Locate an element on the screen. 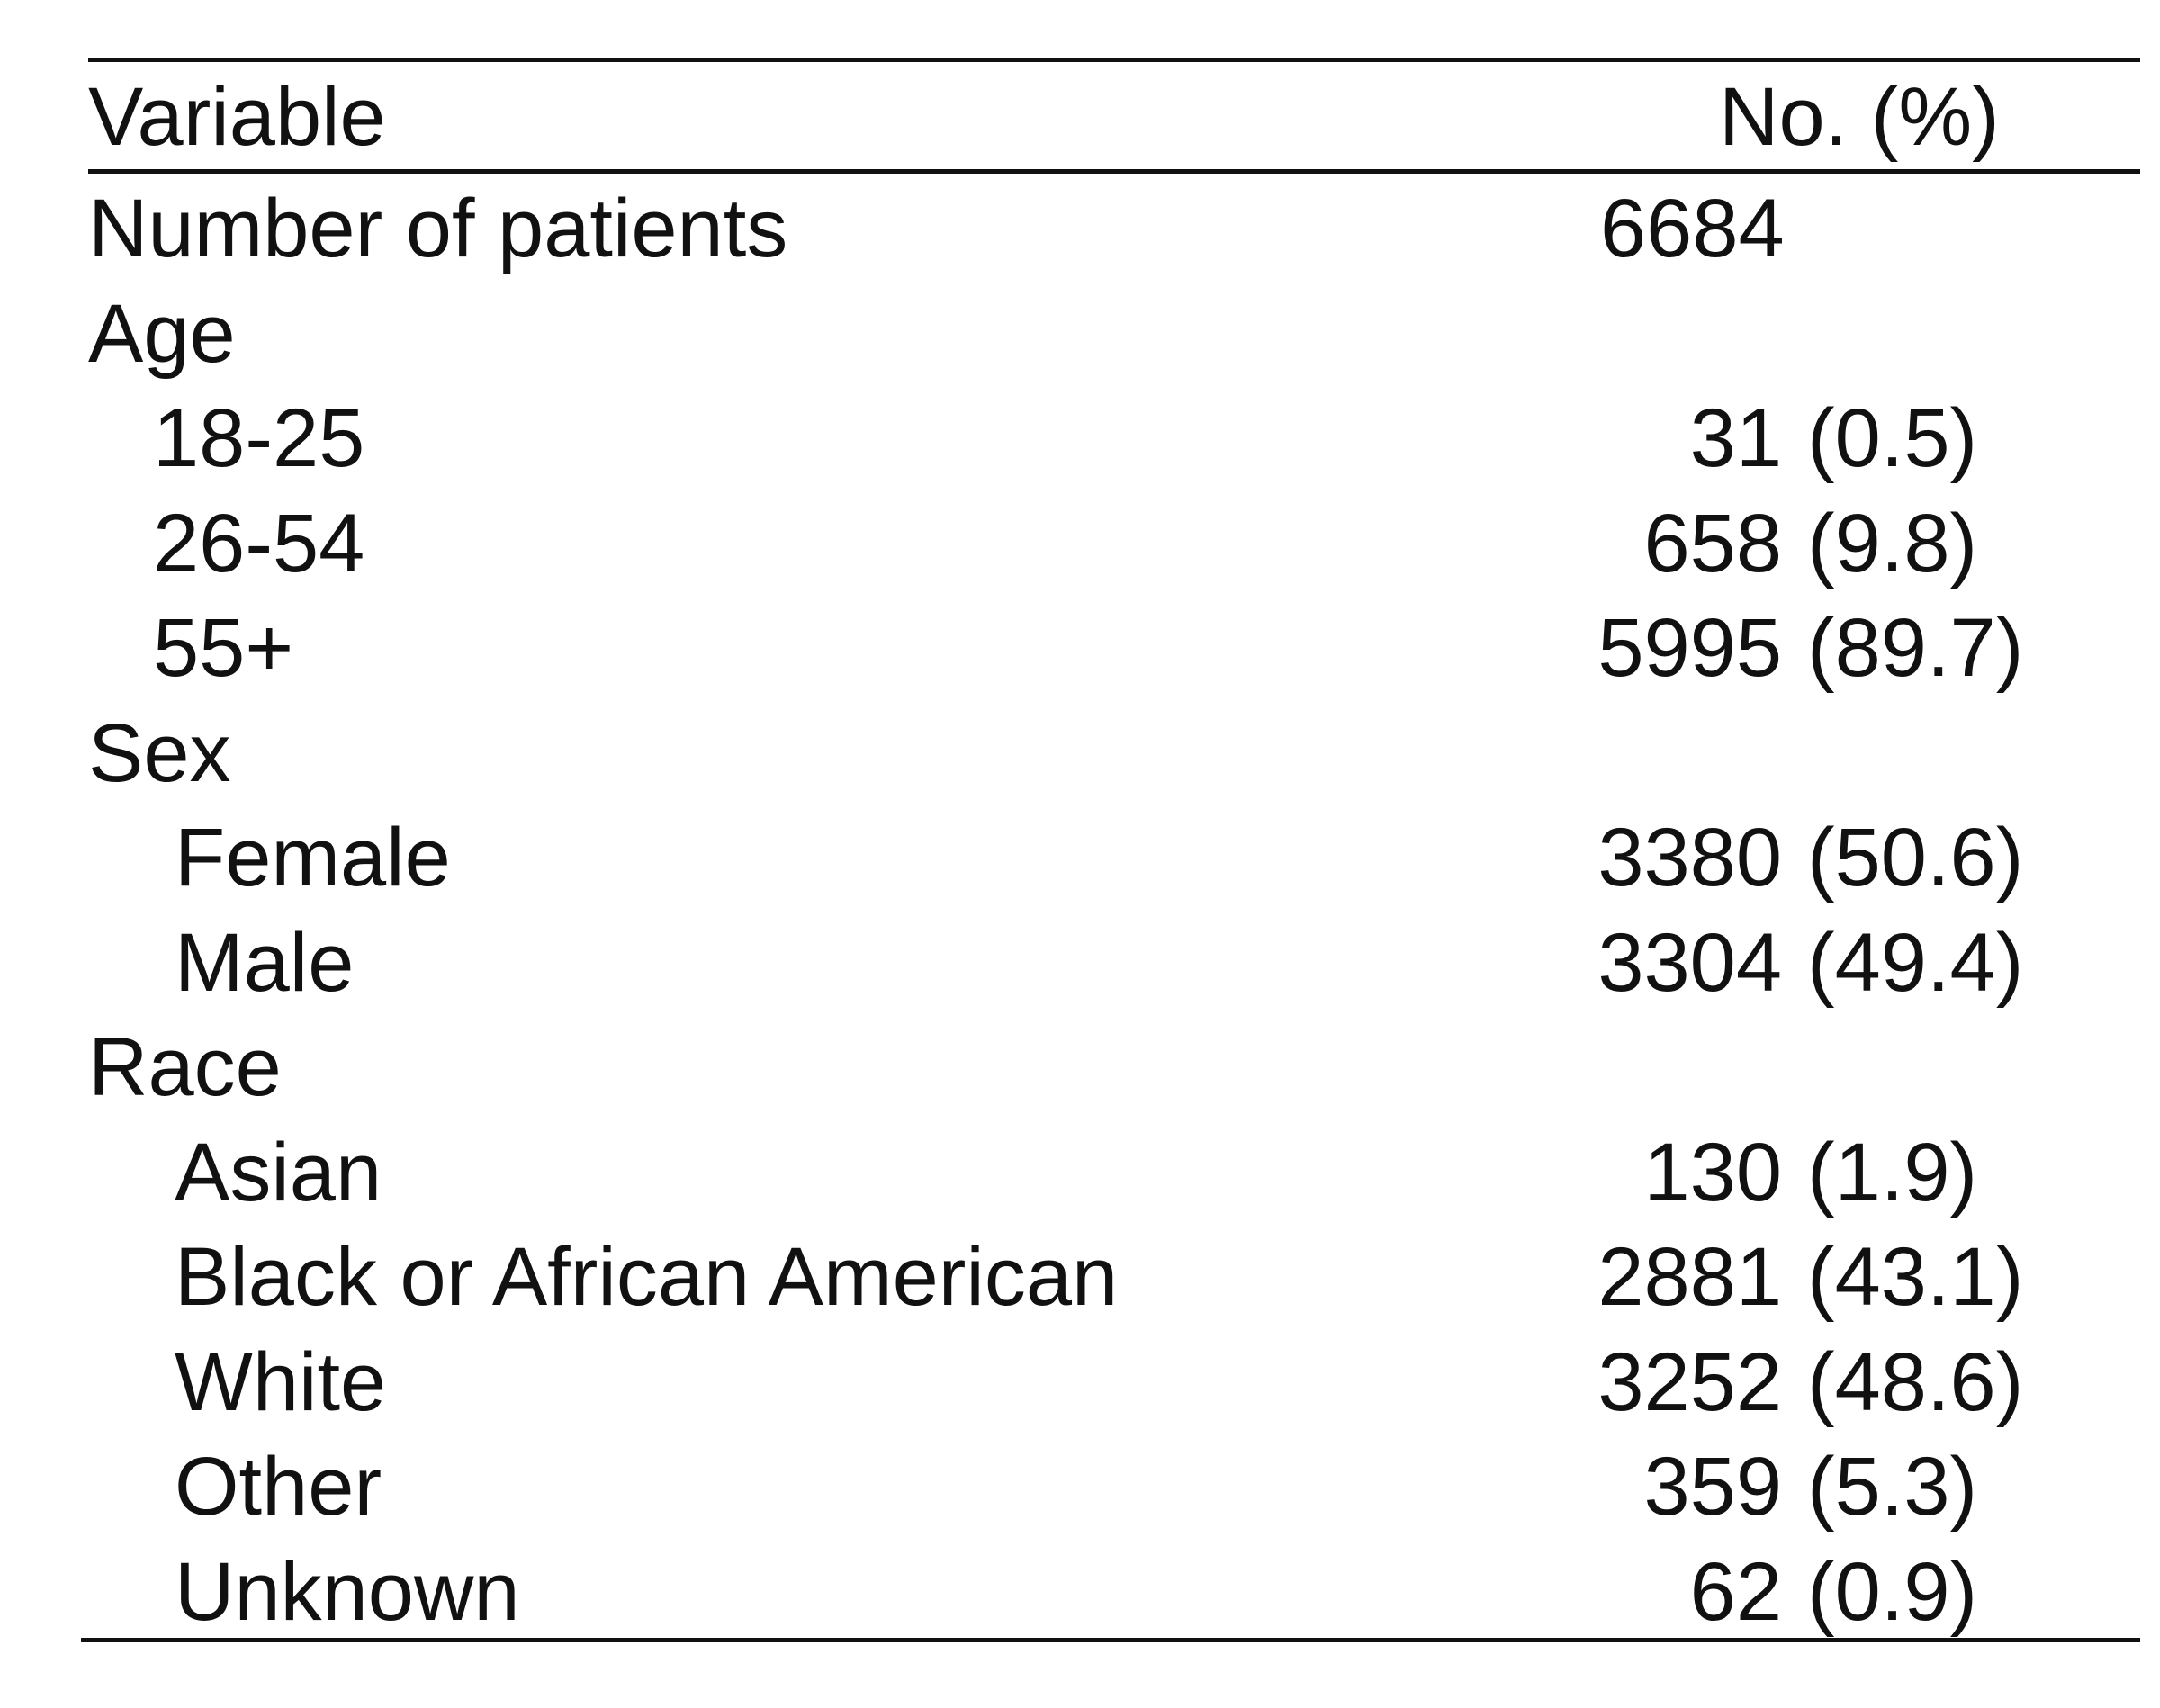  row-label: Number of patients is located at coordinates (438, 229).